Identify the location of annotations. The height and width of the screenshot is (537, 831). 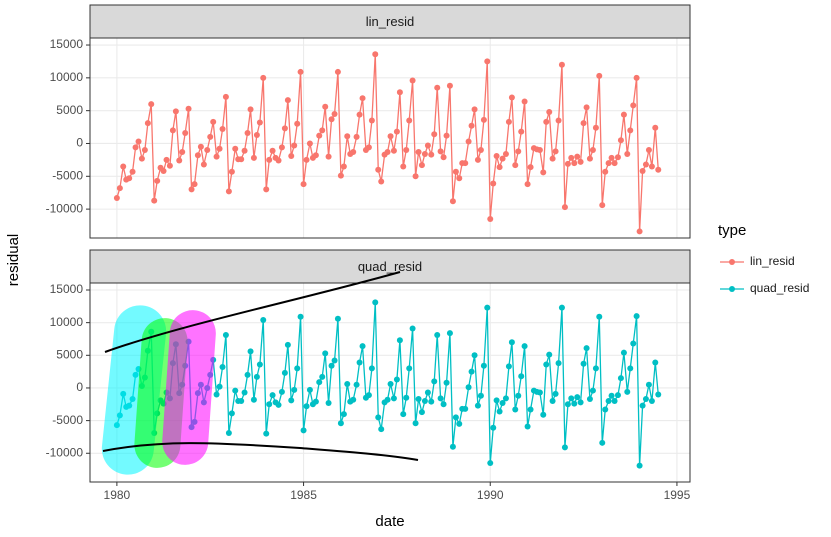
(260, 373).